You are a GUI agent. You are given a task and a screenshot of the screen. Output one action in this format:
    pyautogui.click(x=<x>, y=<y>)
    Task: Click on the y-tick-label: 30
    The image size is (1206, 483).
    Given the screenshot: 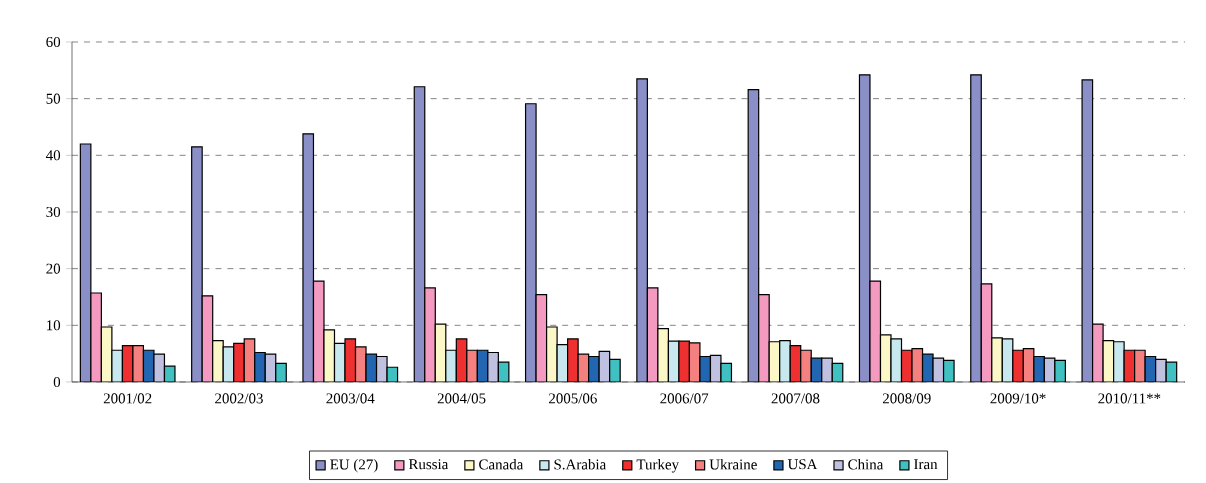 What is the action you would take?
    pyautogui.click(x=53, y=212)
    